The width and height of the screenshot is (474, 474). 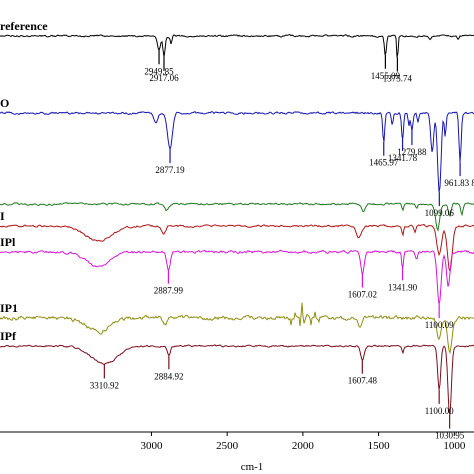 What do you see at coordinates (439, 325) in the screenshot?
I see `peak-label: 1100.09` at bounding box center [439, 325].